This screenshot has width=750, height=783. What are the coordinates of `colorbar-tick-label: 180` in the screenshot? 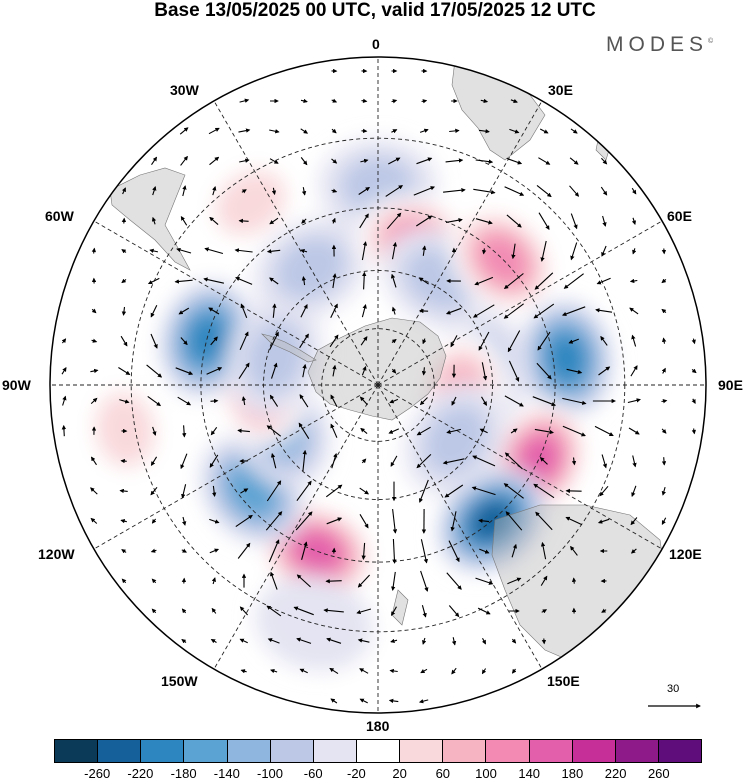 It's located at (572, 773).